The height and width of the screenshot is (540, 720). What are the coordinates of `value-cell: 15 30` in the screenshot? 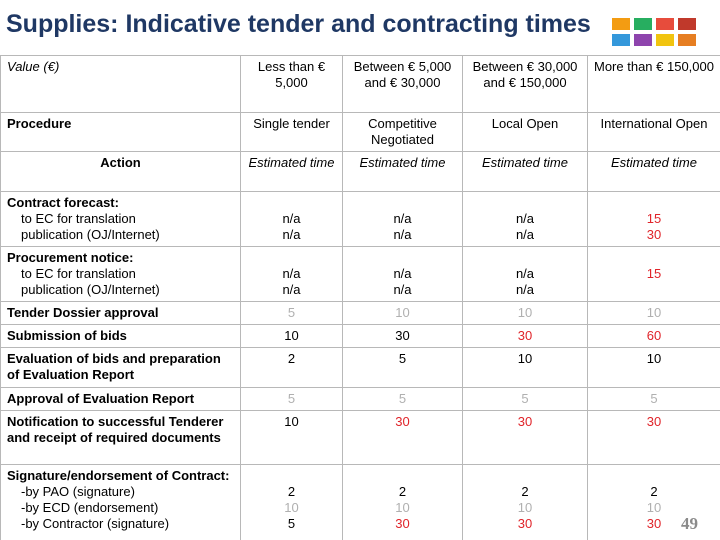 It's located at (653, 219).